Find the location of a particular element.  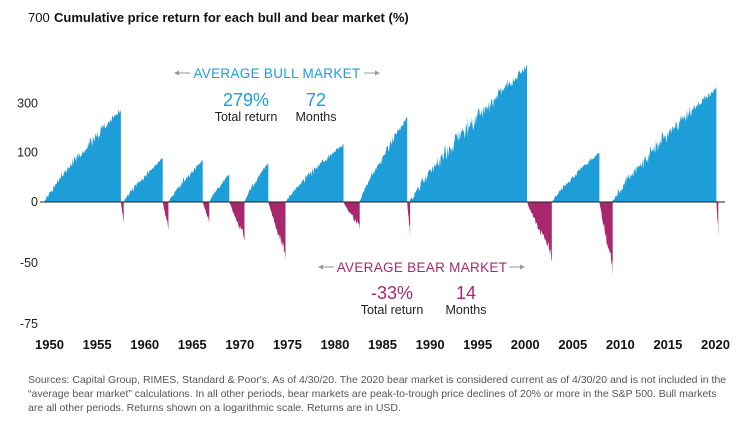

y-tick-1: 300 is located at coordinates (27, 103).